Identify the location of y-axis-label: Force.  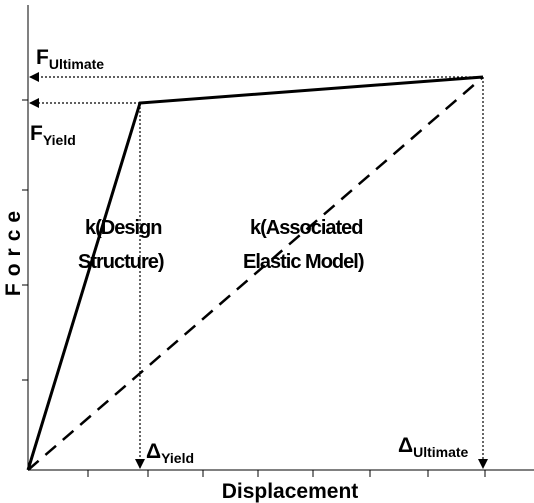
(13, 250).